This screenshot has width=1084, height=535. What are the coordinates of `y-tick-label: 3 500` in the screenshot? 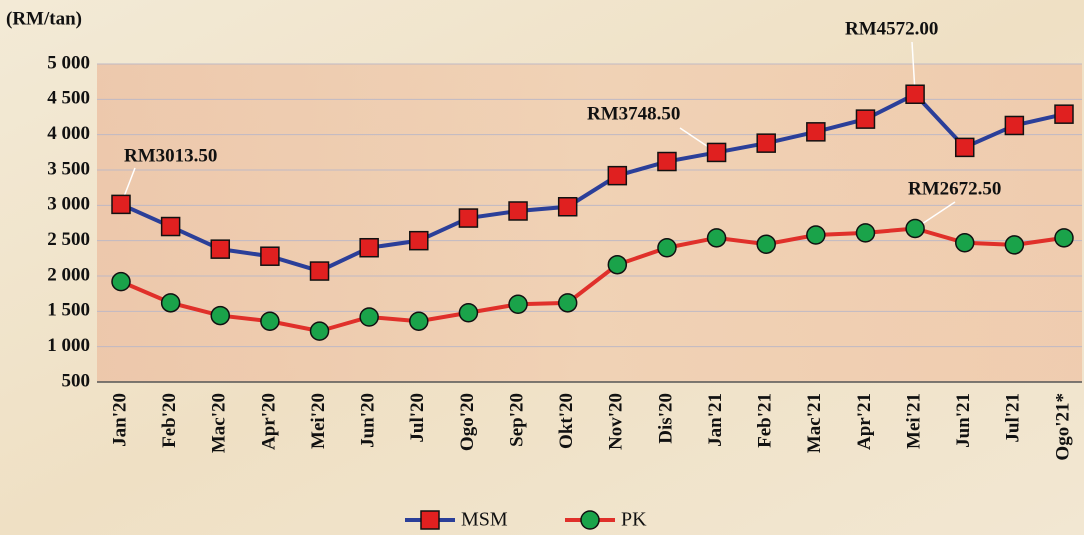 It's located at (68, 168).